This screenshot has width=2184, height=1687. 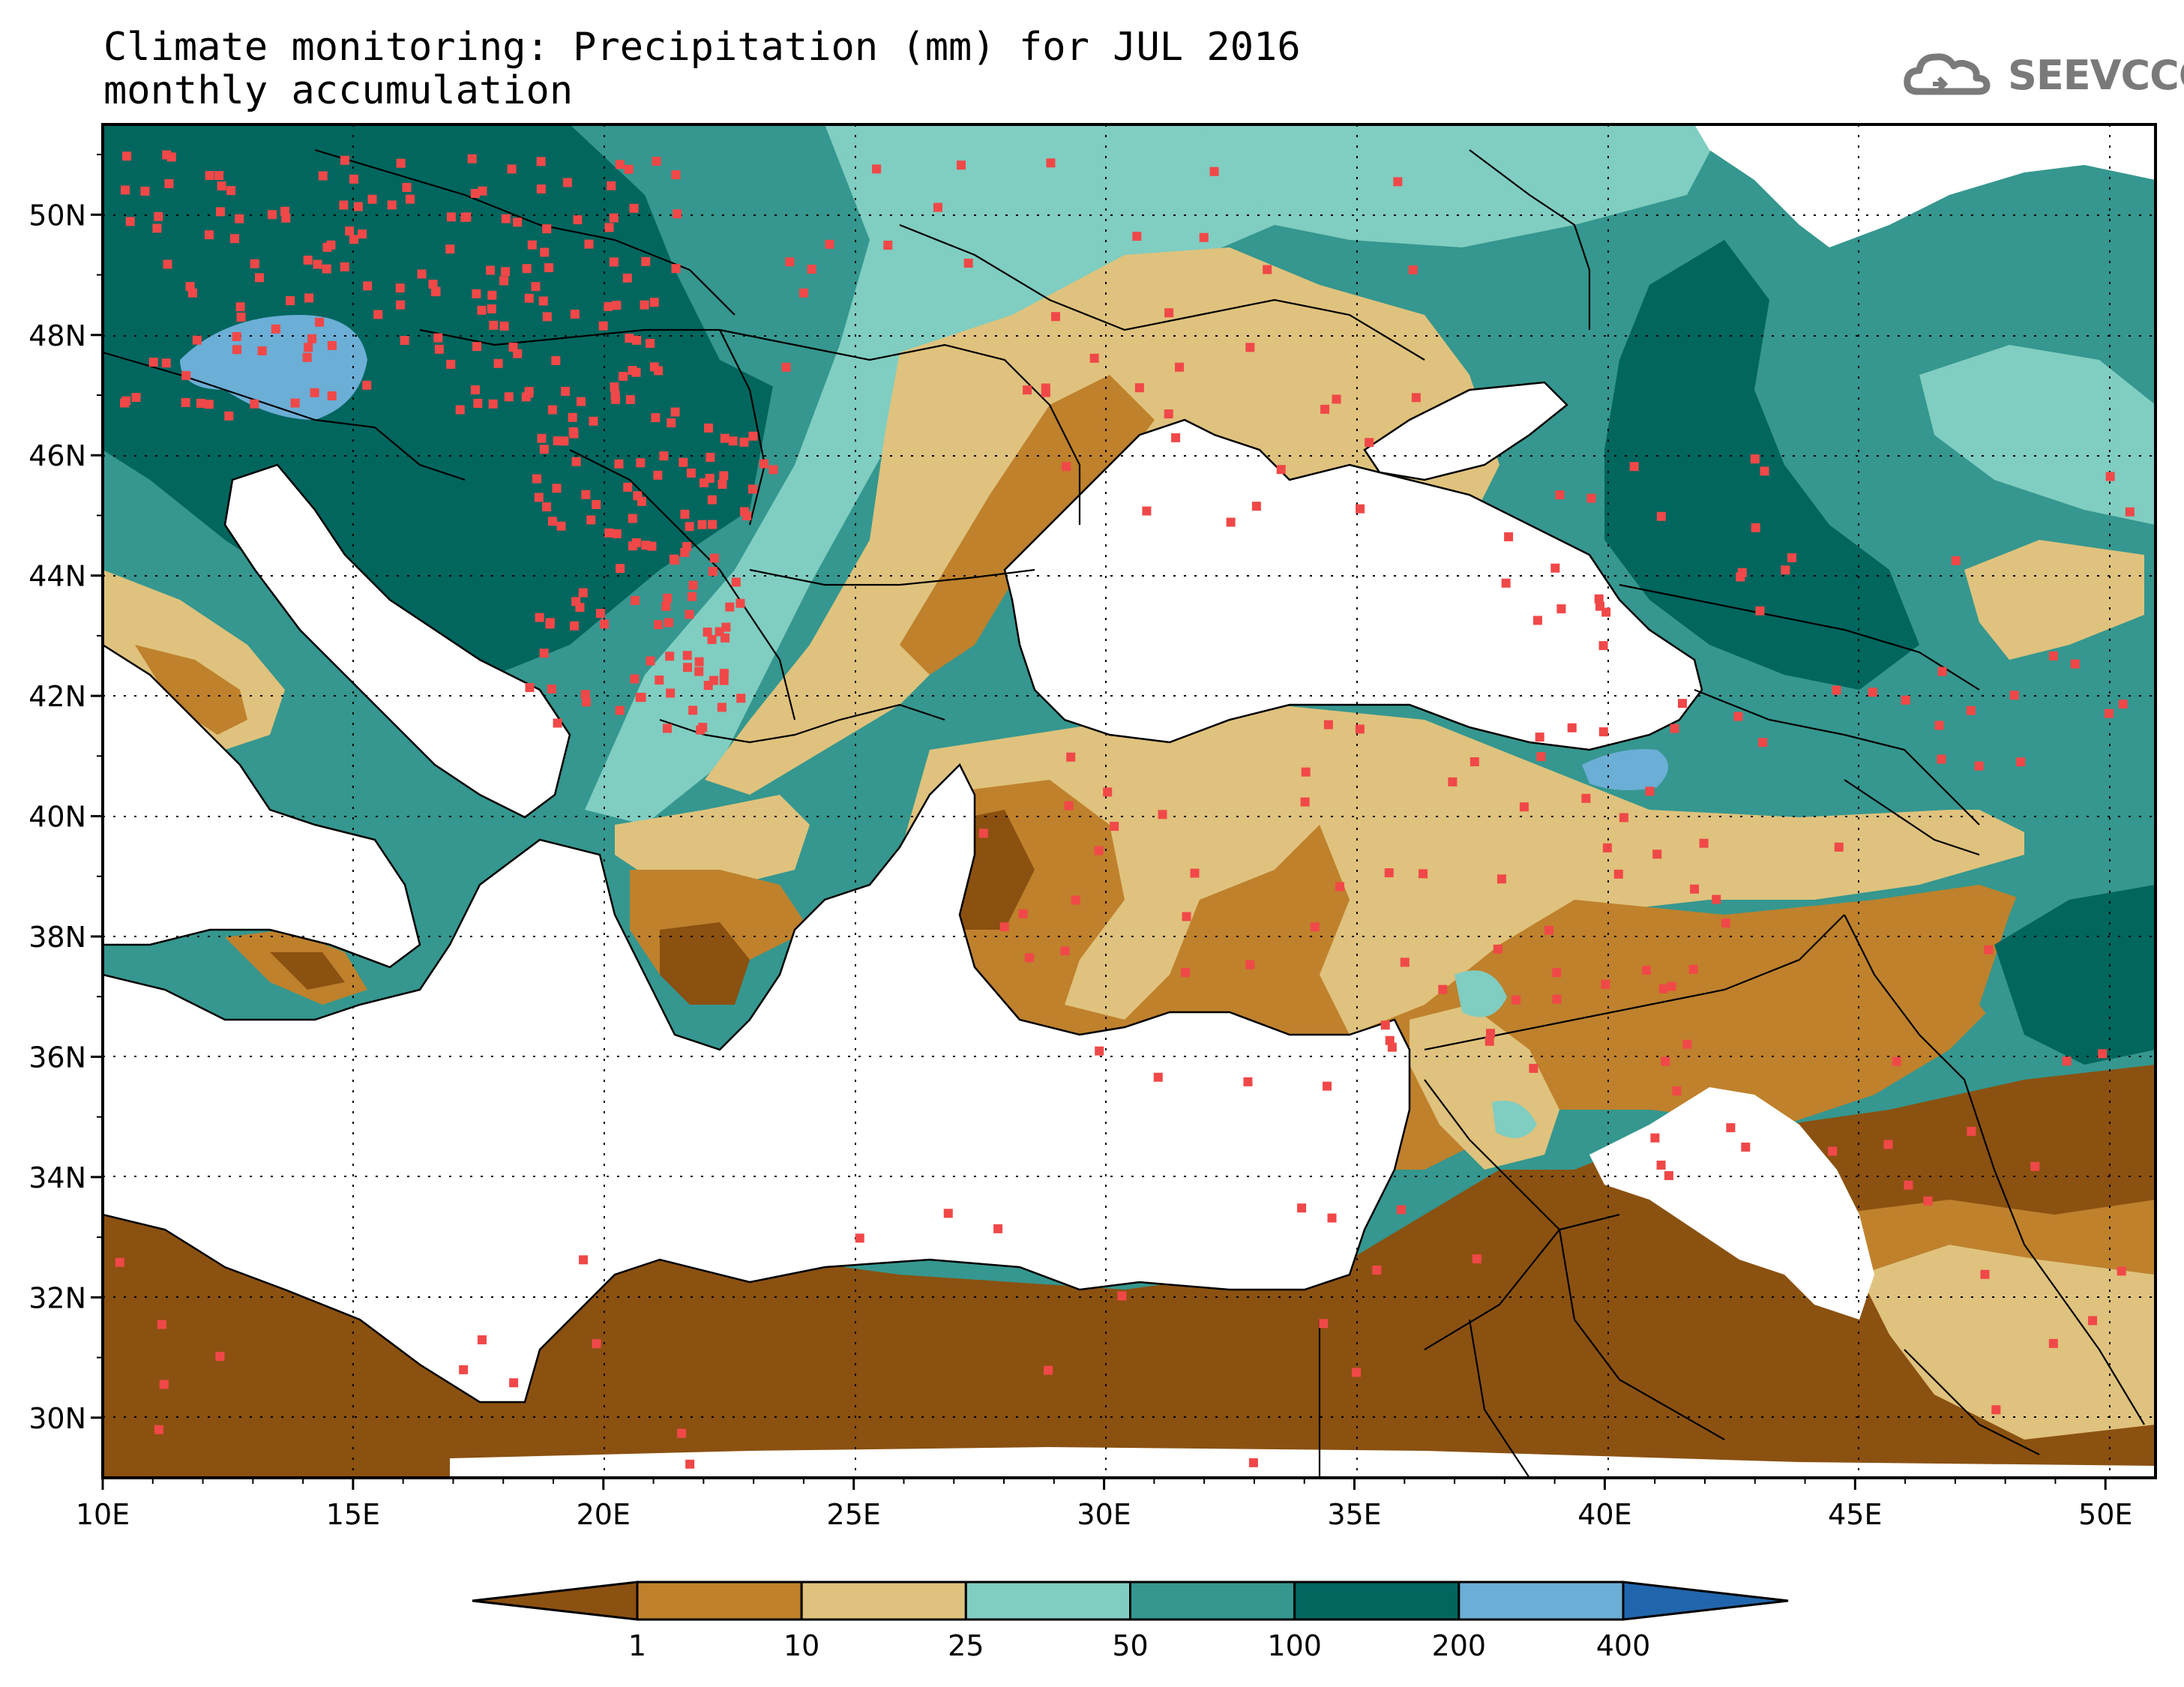 I want to click on region-100-upper, so click(x=735, y=257).